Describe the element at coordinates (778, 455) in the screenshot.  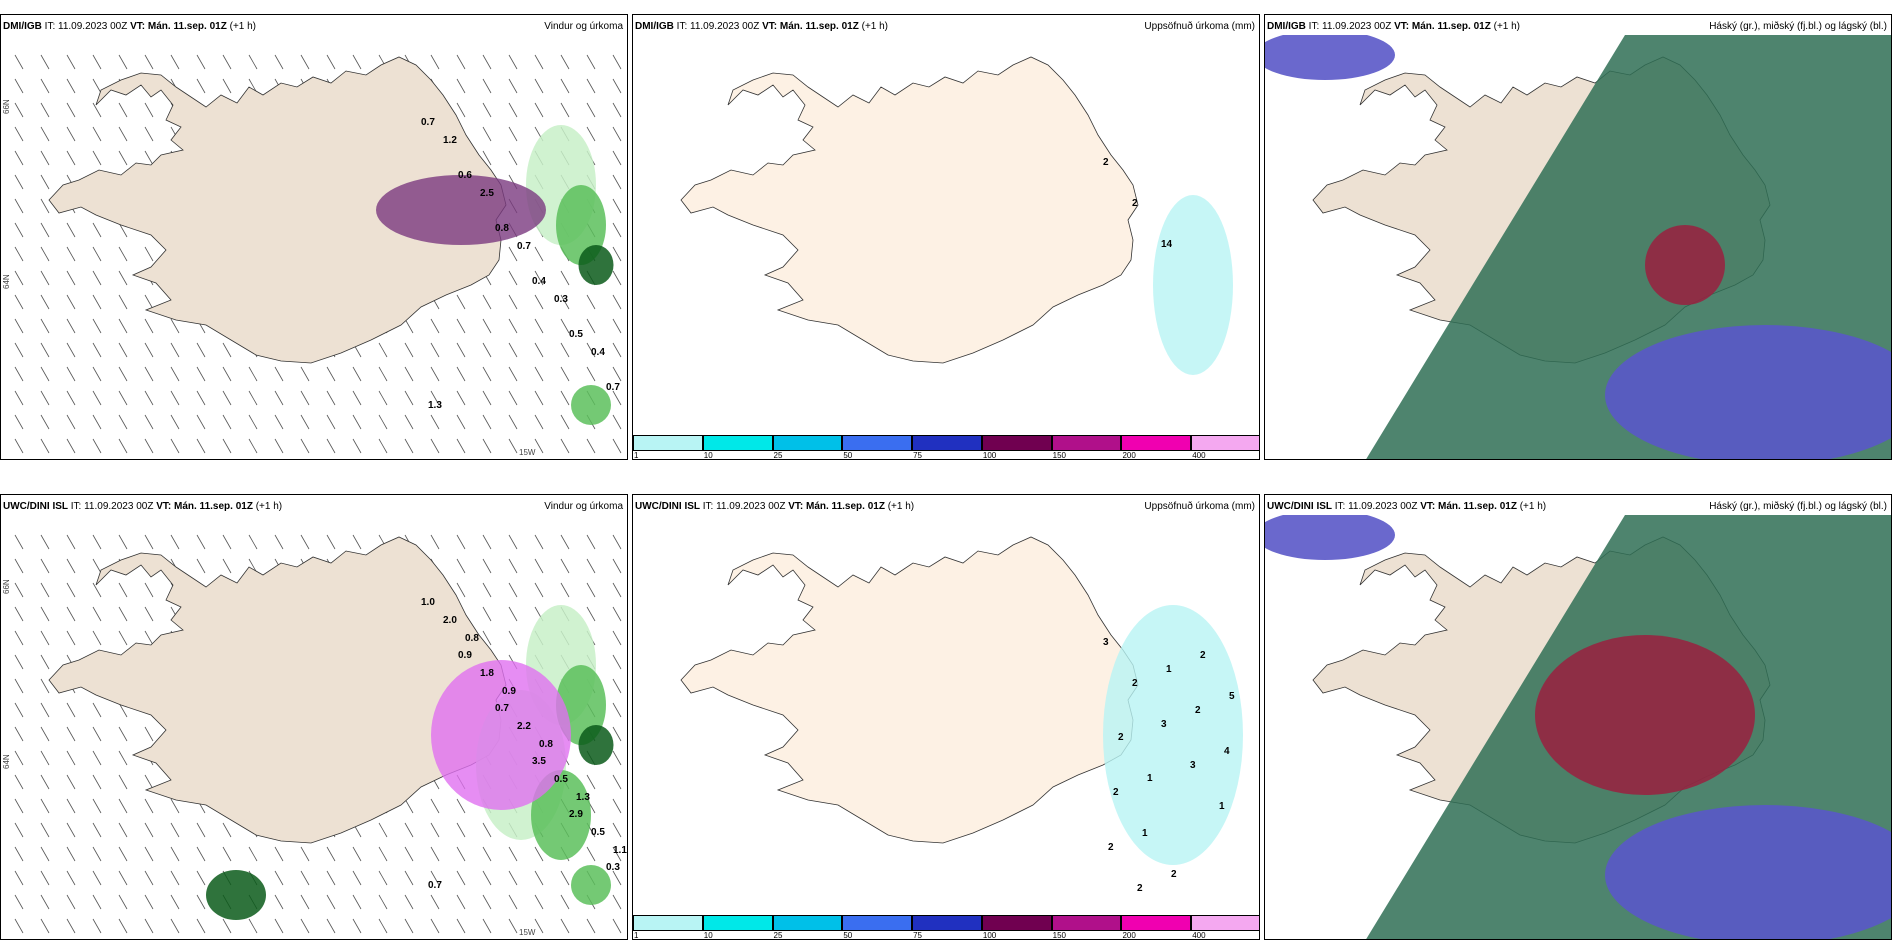
I see `colorbar-tick-label: 25` at that location.